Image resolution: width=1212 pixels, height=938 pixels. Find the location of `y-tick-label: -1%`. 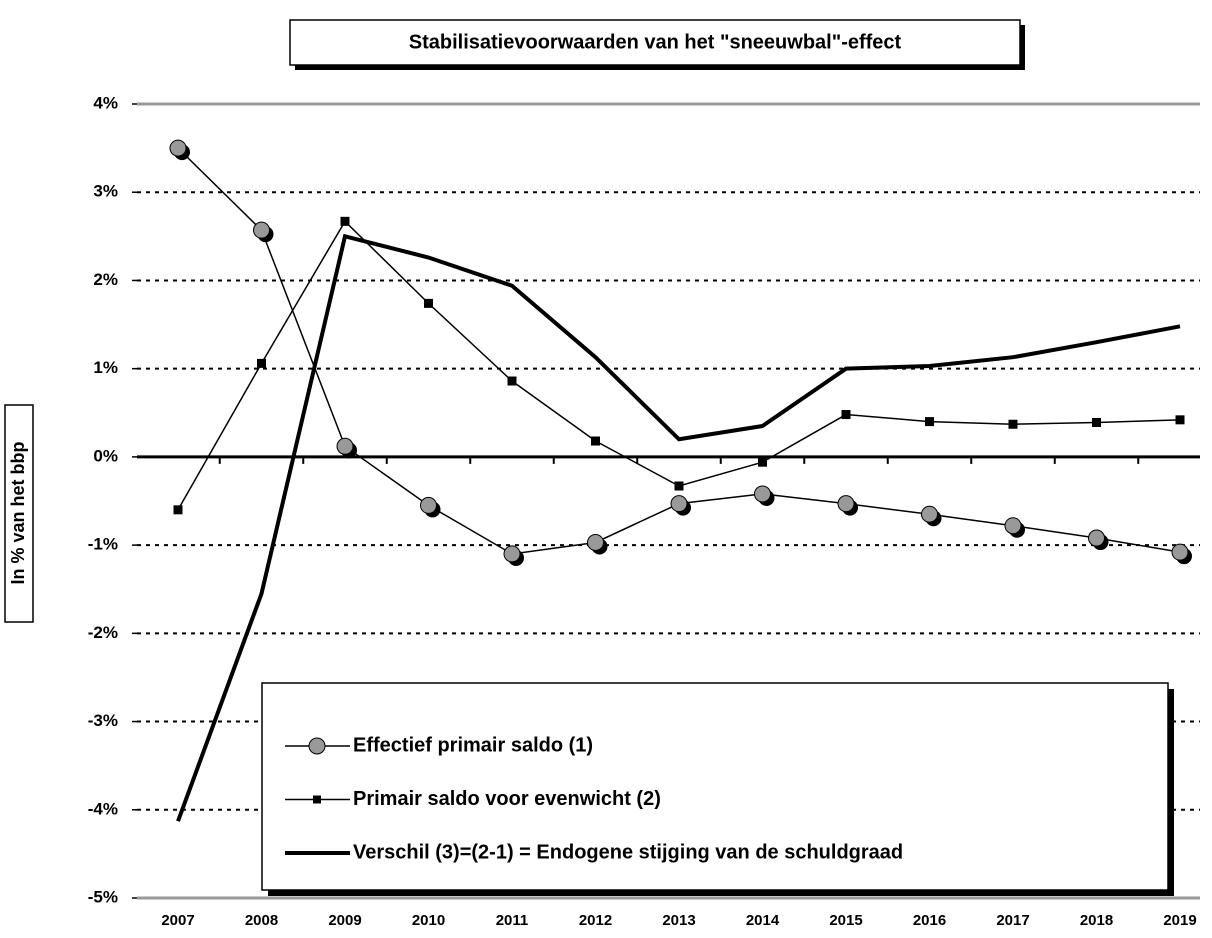

y-tick-label: -1% is located at coordinates (103, 544).